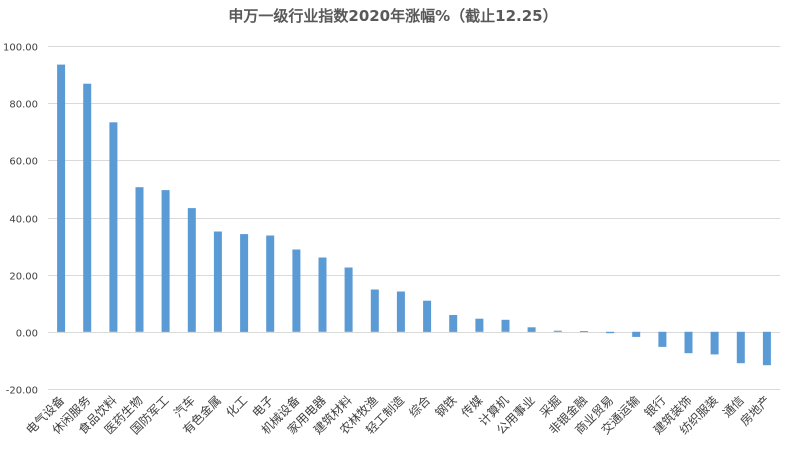  Describe the element at coordinates (236, 406) in the screenshot. I see `x-tick-label: 化工` at that location.